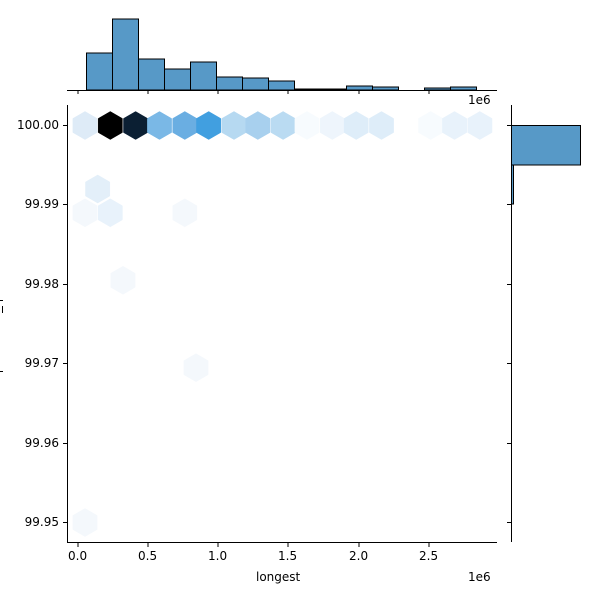 This screenshot has height=600, width=600. What do you see at coordinates (544, 323) in the screenshot?
I see `right-marginal-histogram` at bounding box center [544, 323].